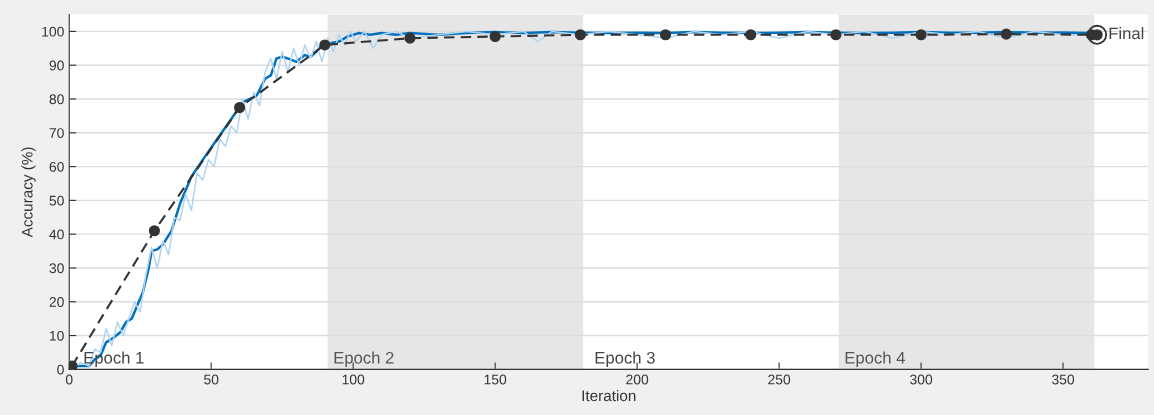 The image size is (1154, 415). Describe the element at coordinates (53, 31) in the screenshot. I see `y-tick-label: 100` at that location.